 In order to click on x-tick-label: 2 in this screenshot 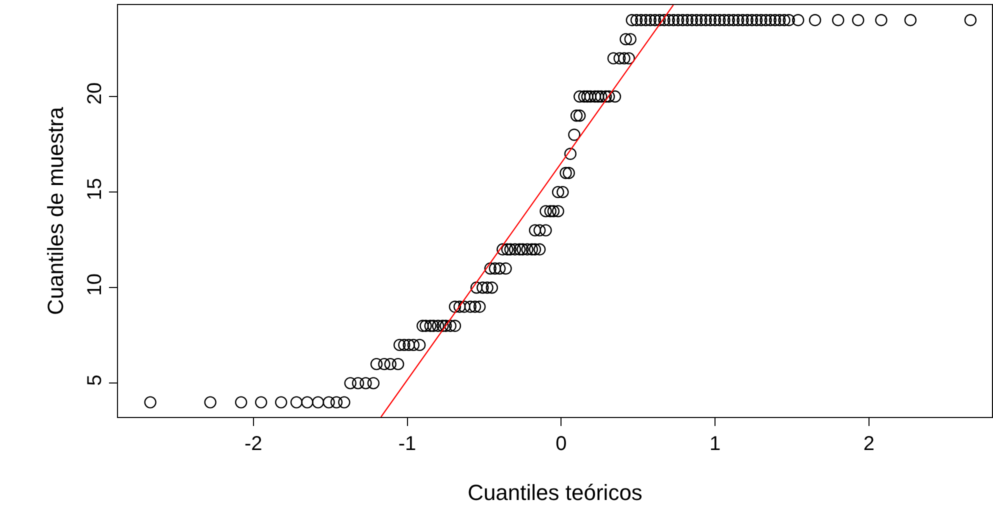, I will do `click(868, 444)`.